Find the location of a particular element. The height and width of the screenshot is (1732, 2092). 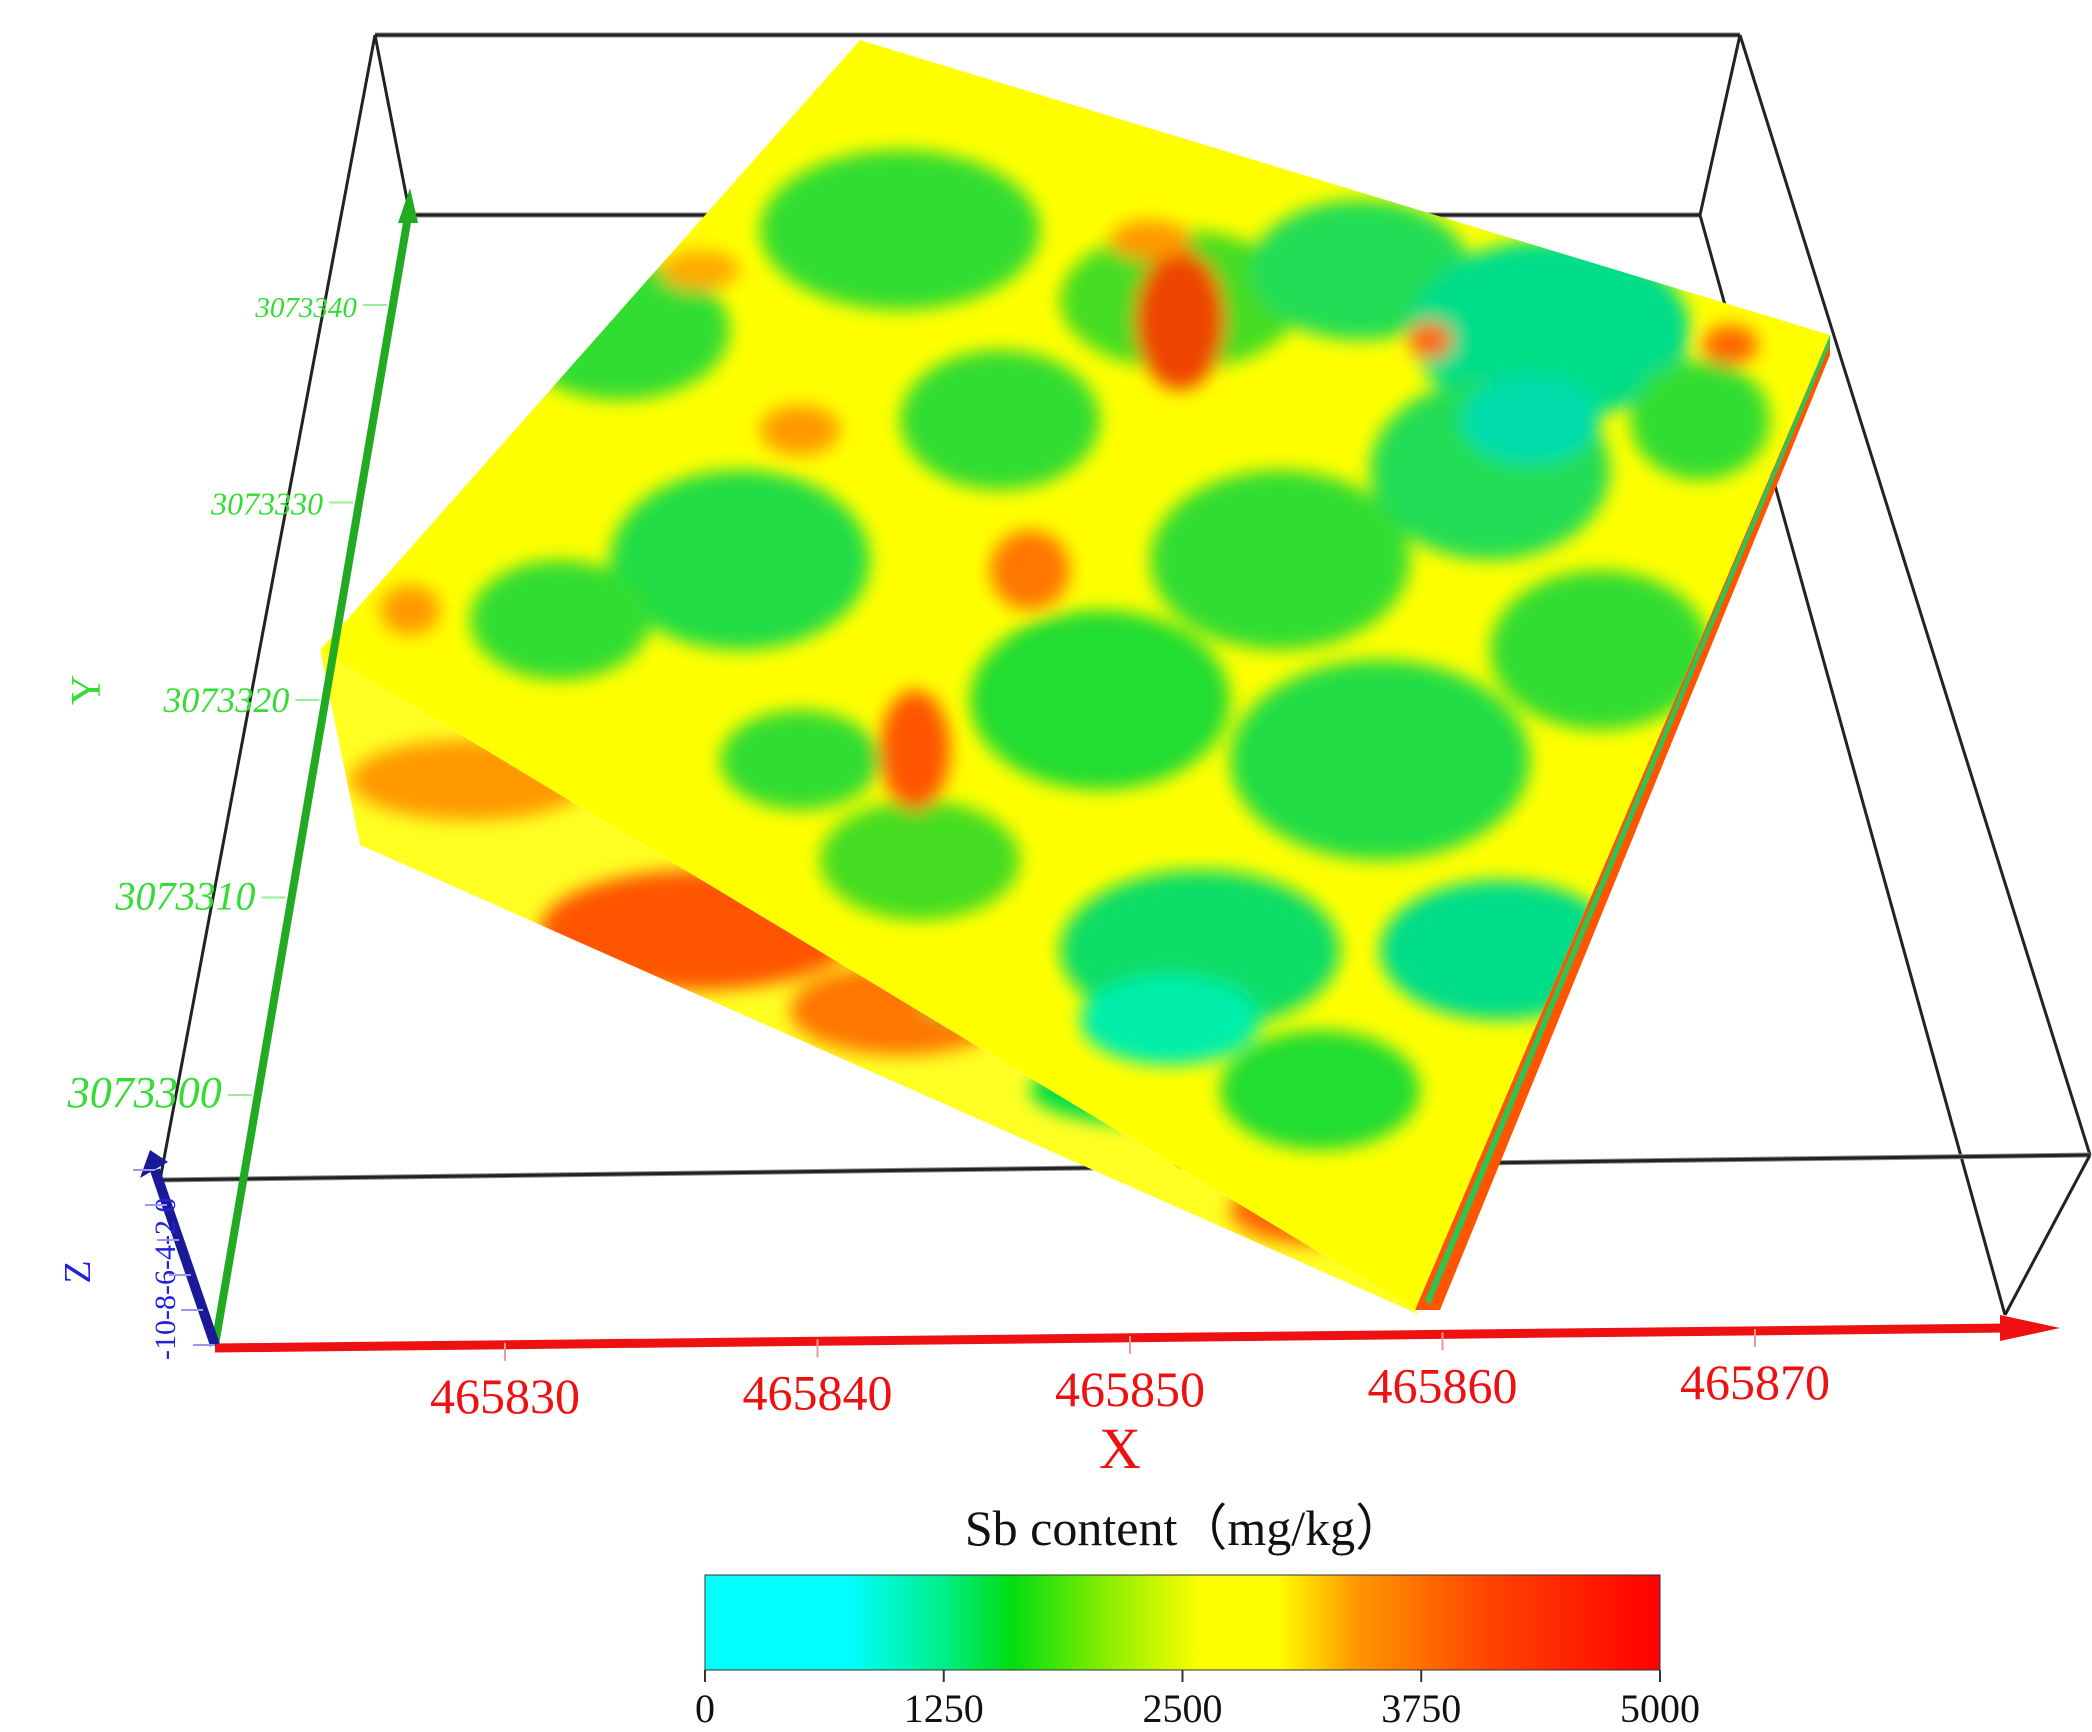

y-tick-label: 3073330 is located at coordinates (266, 504).